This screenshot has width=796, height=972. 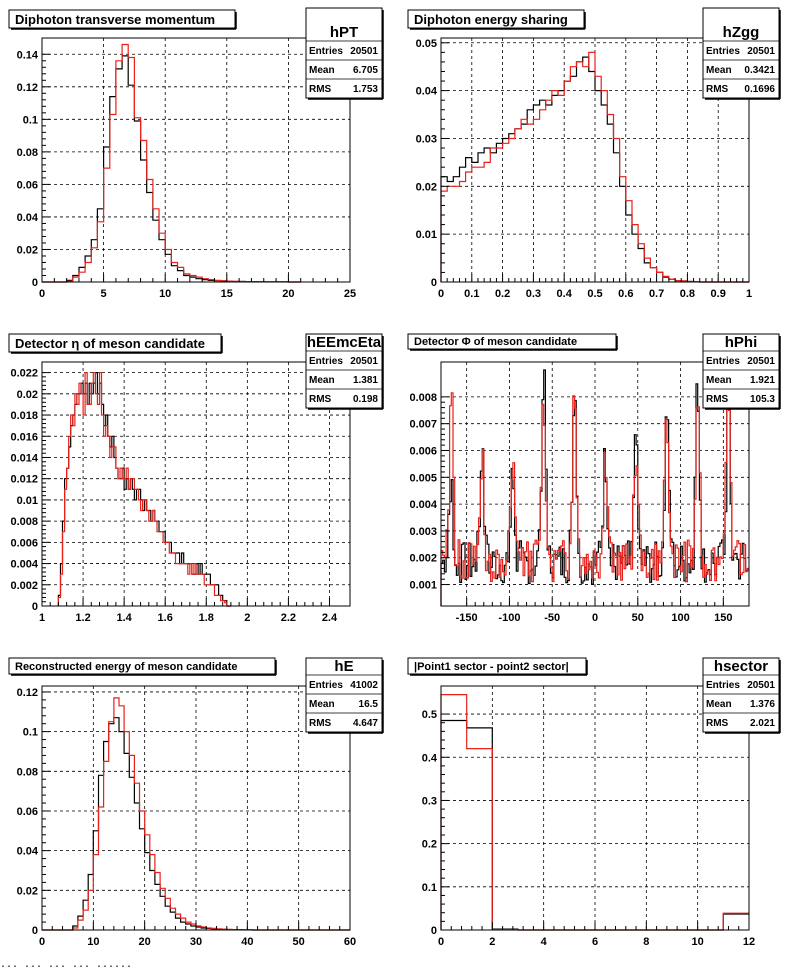 What do you see at coordinates (27, 88) in the screenshot?
I see `y-tick-label: 0.12` at bounding box center [27, 88].